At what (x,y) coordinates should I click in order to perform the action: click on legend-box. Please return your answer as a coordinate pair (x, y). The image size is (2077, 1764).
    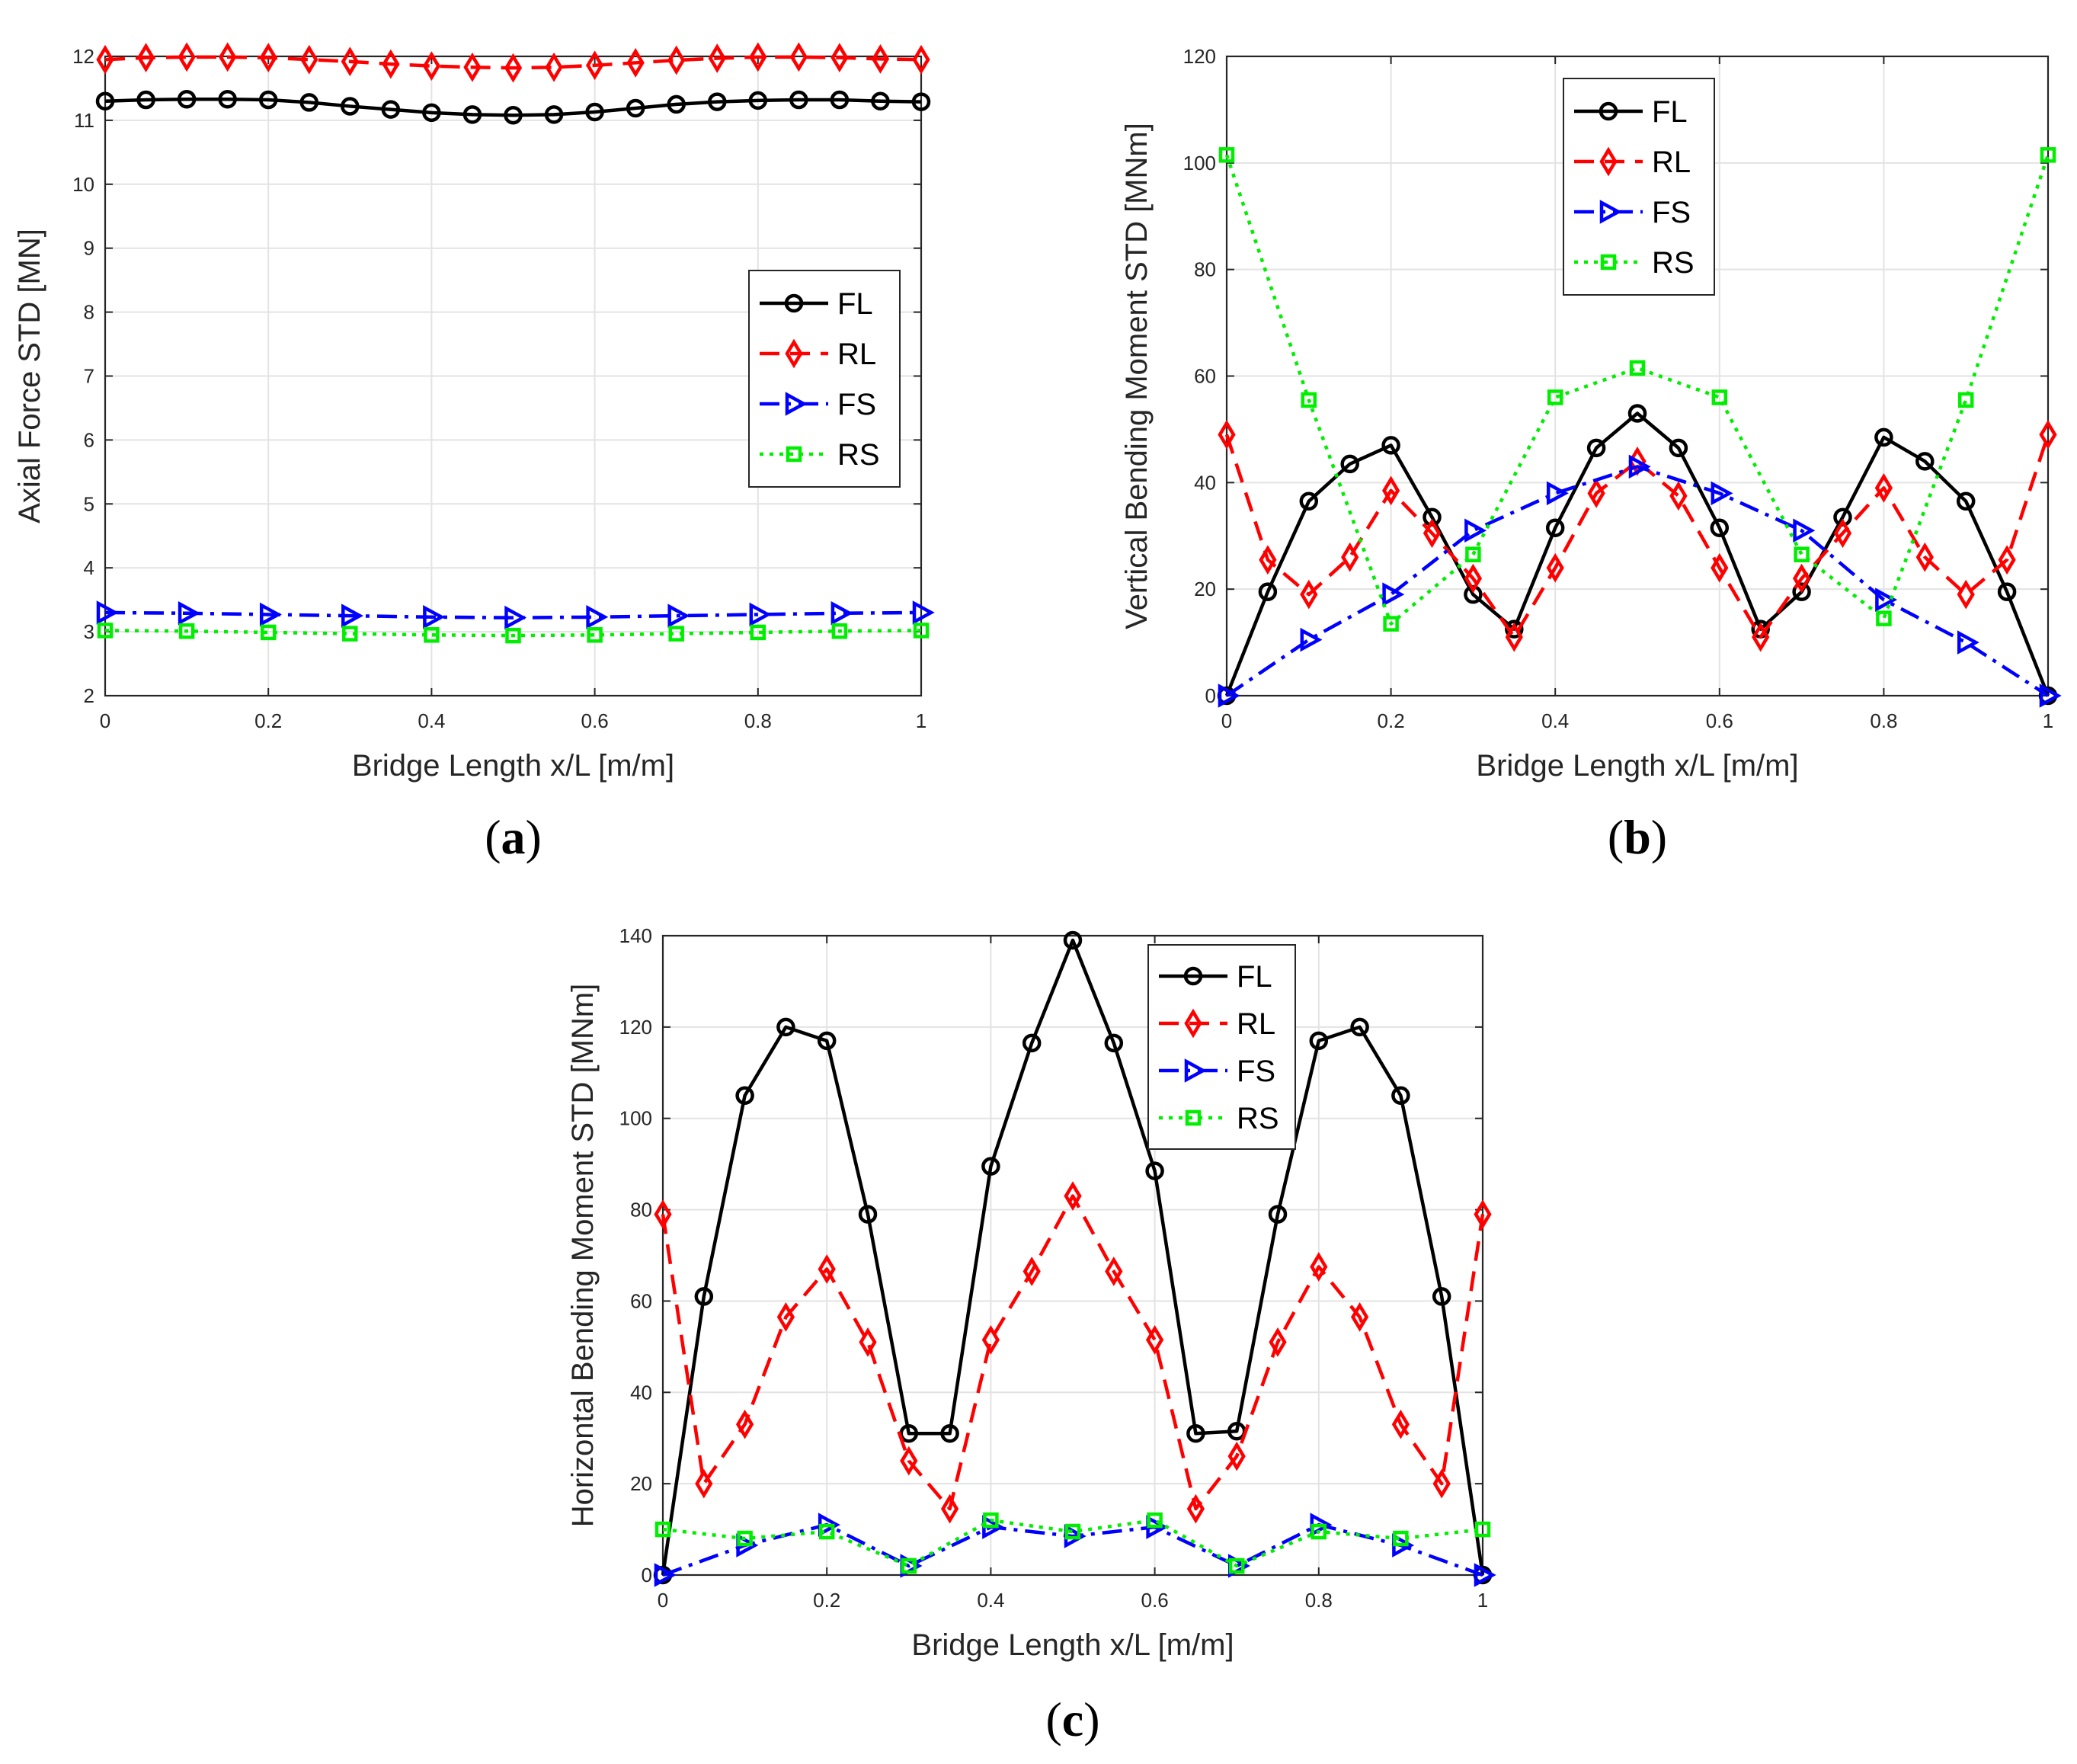
    Looking at the image, I should click on (1639, 187).